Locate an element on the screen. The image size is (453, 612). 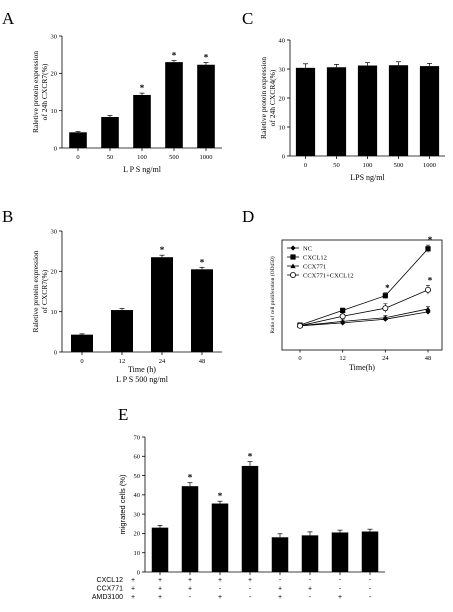
treatment-label: CXCL12 is located at coordinates (110, 580).